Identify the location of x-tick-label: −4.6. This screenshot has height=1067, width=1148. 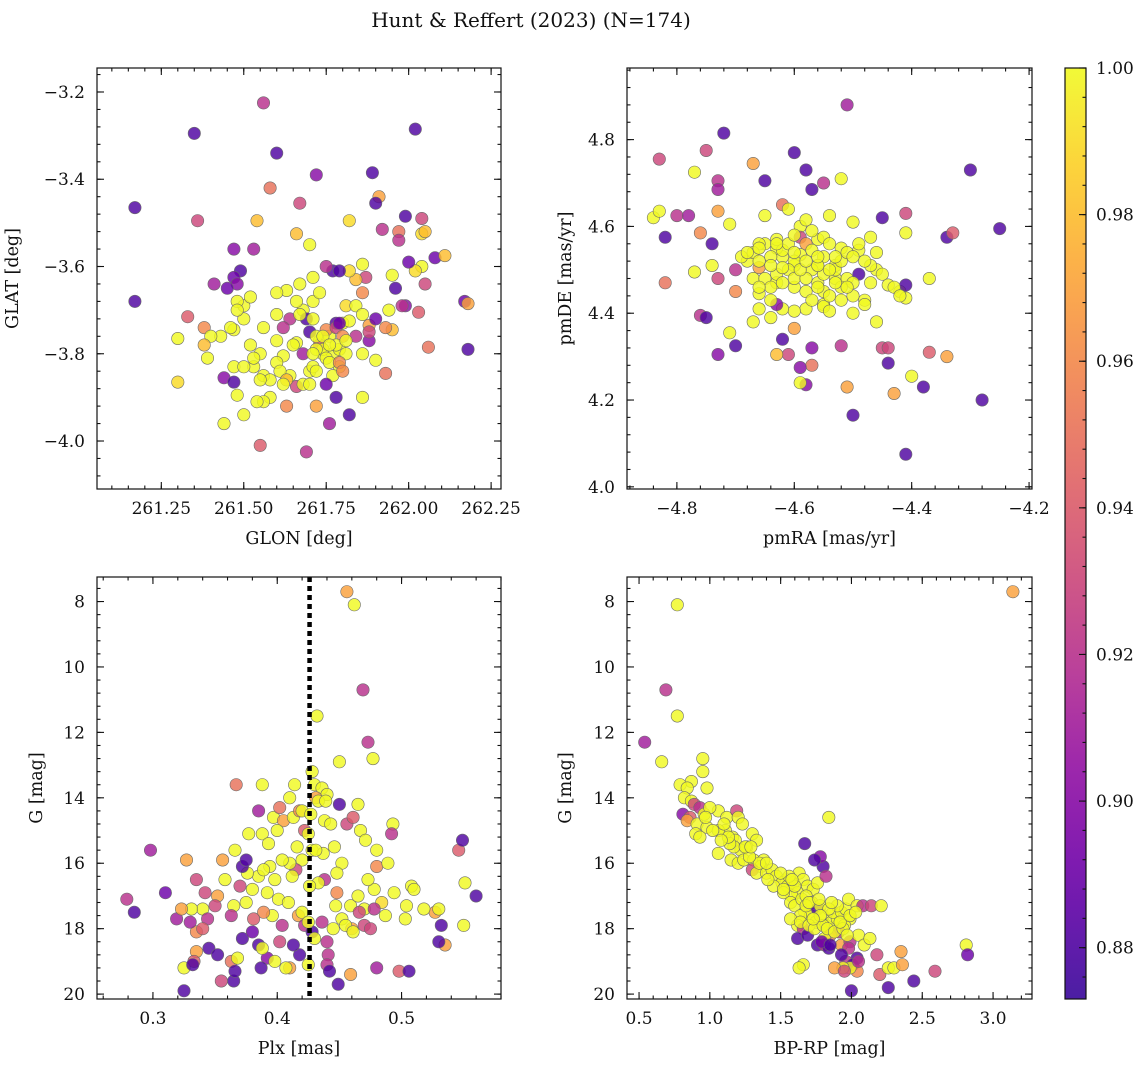
(794, 509).